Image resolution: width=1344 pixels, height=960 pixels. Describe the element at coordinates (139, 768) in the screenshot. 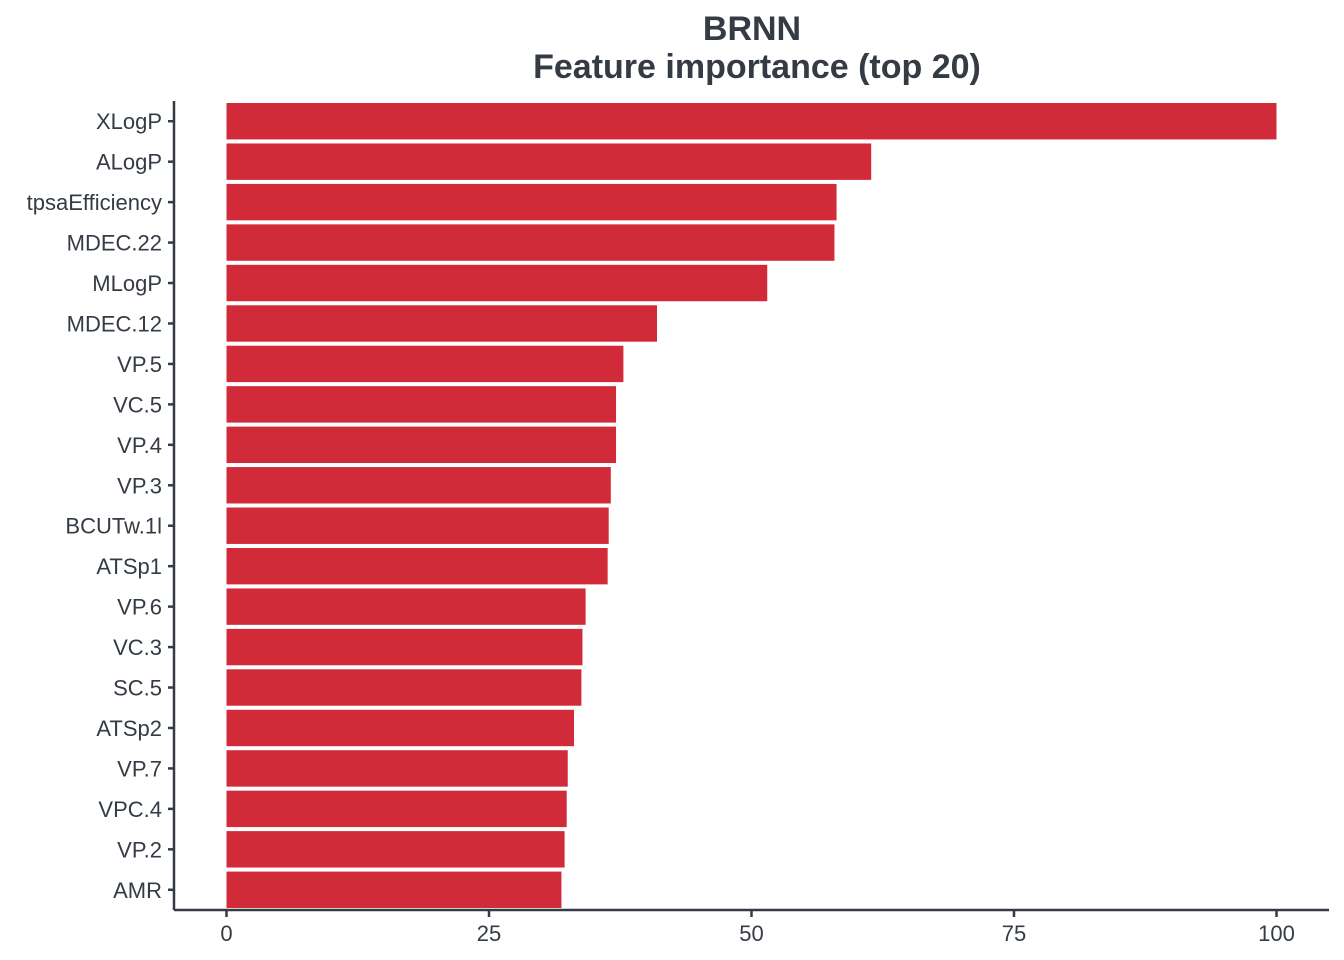

I see `y-tick-label: VP.7` at that location.